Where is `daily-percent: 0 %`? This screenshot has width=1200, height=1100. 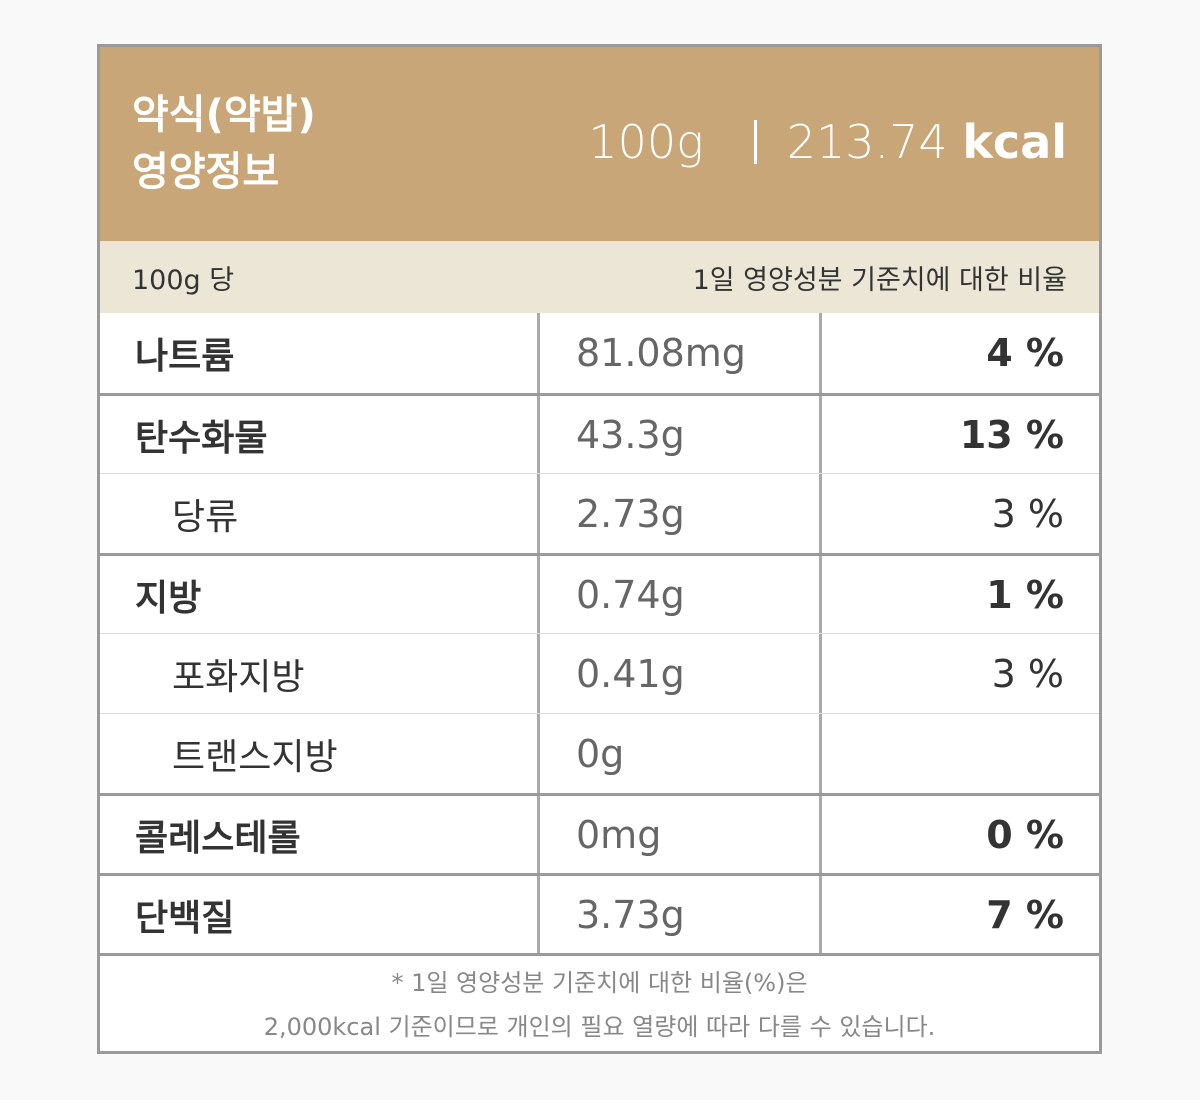
daily-percent: 0 % is located at coordinates (959, 834).